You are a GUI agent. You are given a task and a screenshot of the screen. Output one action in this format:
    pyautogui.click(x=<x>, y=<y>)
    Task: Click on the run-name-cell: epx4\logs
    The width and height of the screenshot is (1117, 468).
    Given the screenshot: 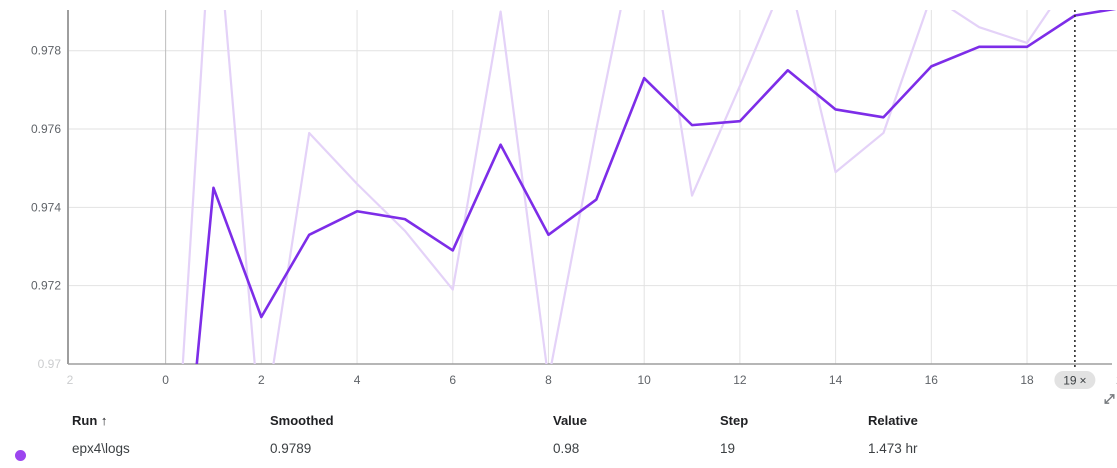 What is the action you would take?
    pyautogui.click(x=101, y=448)
    